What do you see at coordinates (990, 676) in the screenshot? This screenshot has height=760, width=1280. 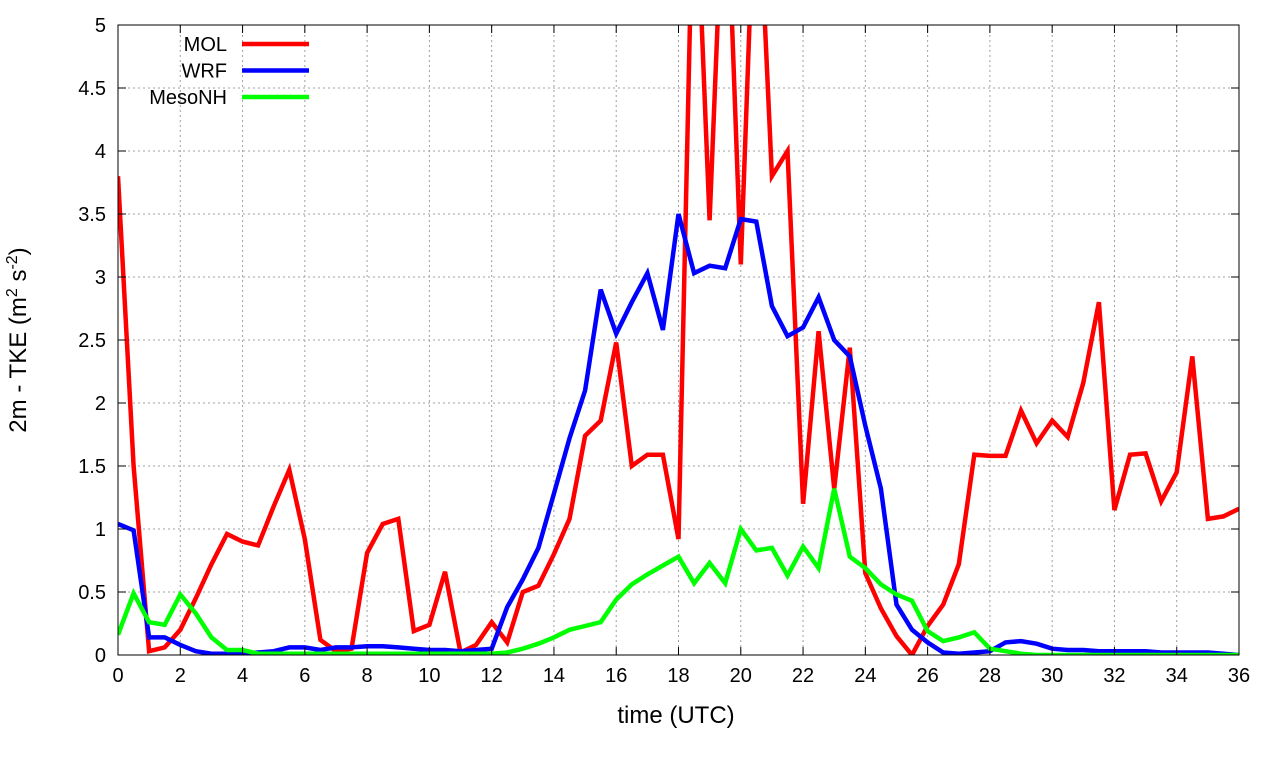 I see `x-tick-label: 28` at bounding box center [990, 676].